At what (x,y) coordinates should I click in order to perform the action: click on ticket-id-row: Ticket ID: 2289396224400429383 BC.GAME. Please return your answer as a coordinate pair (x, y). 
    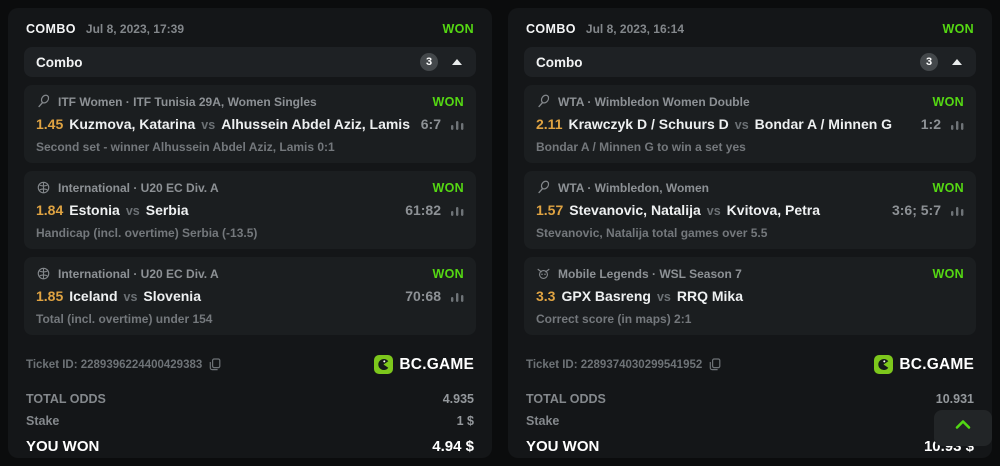
    Looking at the image, I should click on (250, 367).